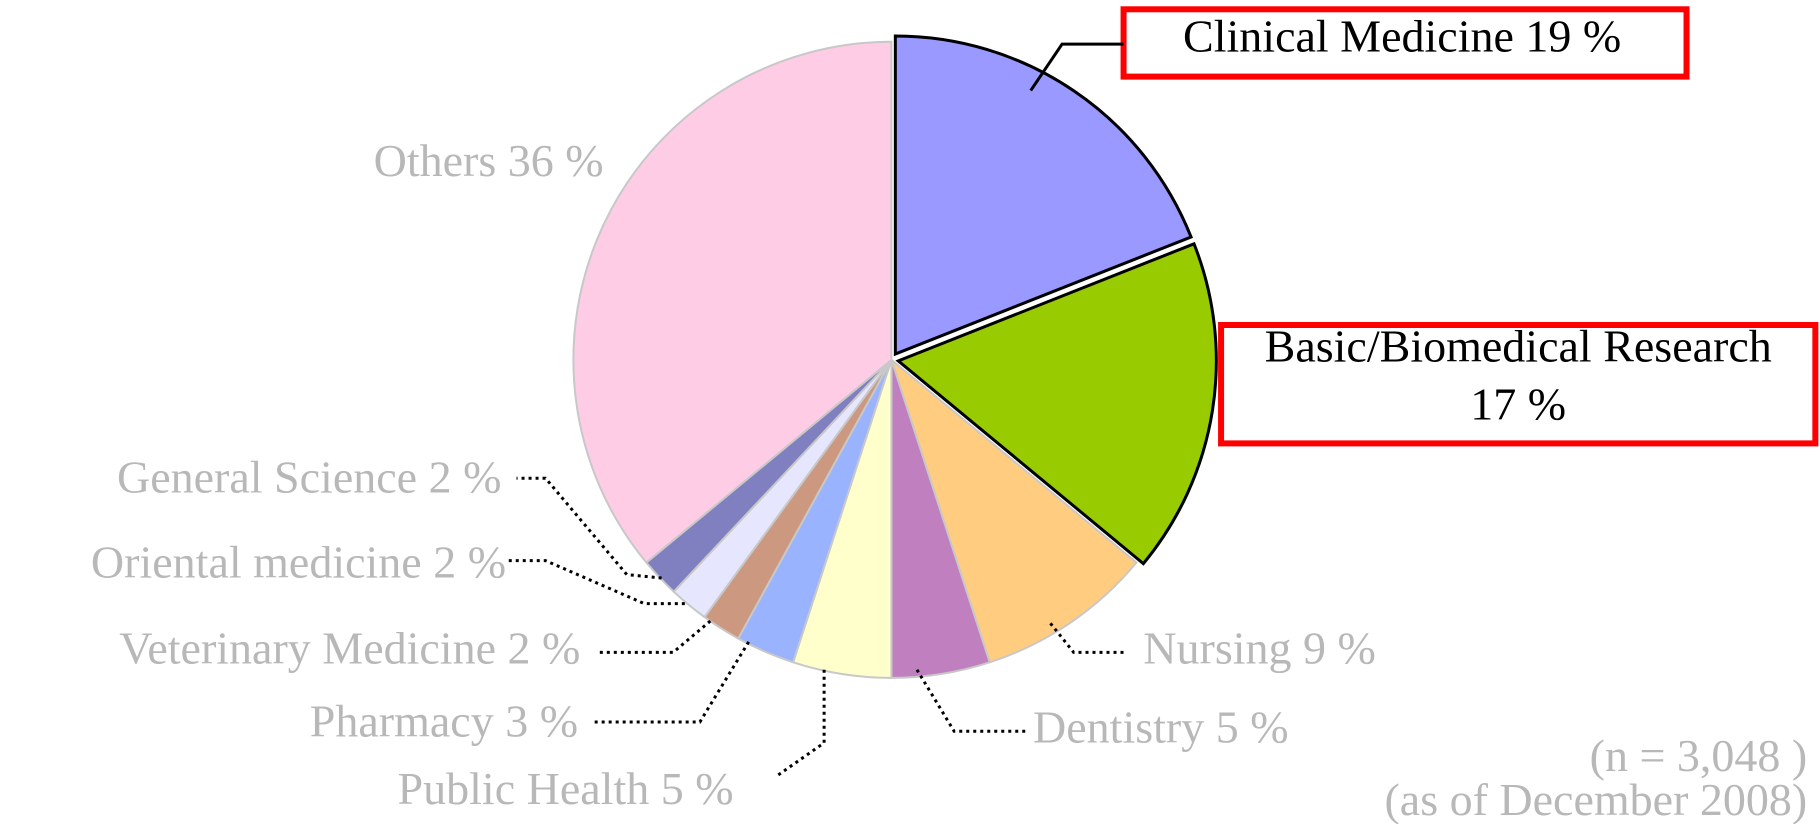 The height and width of the screenshot is (824, 1820). I want to click on slice-label: Nursing 9 %, so click(1259, 647).